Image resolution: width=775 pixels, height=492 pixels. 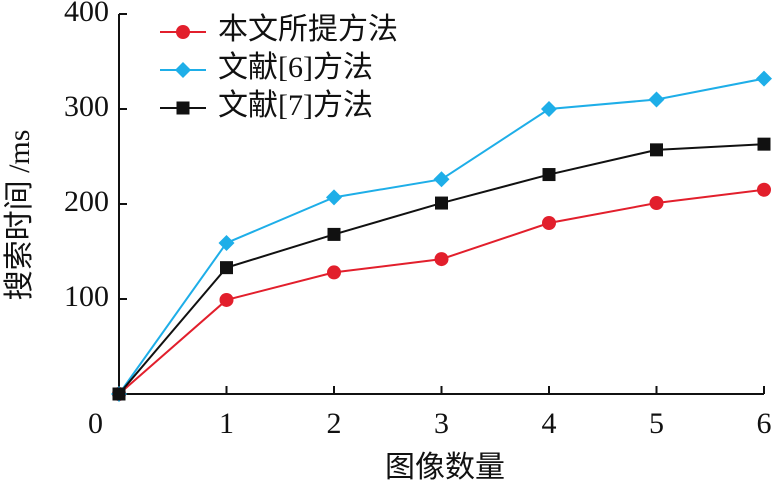 What do you see at coordinates (334, 423) in the screenshot?
I see `x-tick-label: 2` at bounding box center [334, 423].